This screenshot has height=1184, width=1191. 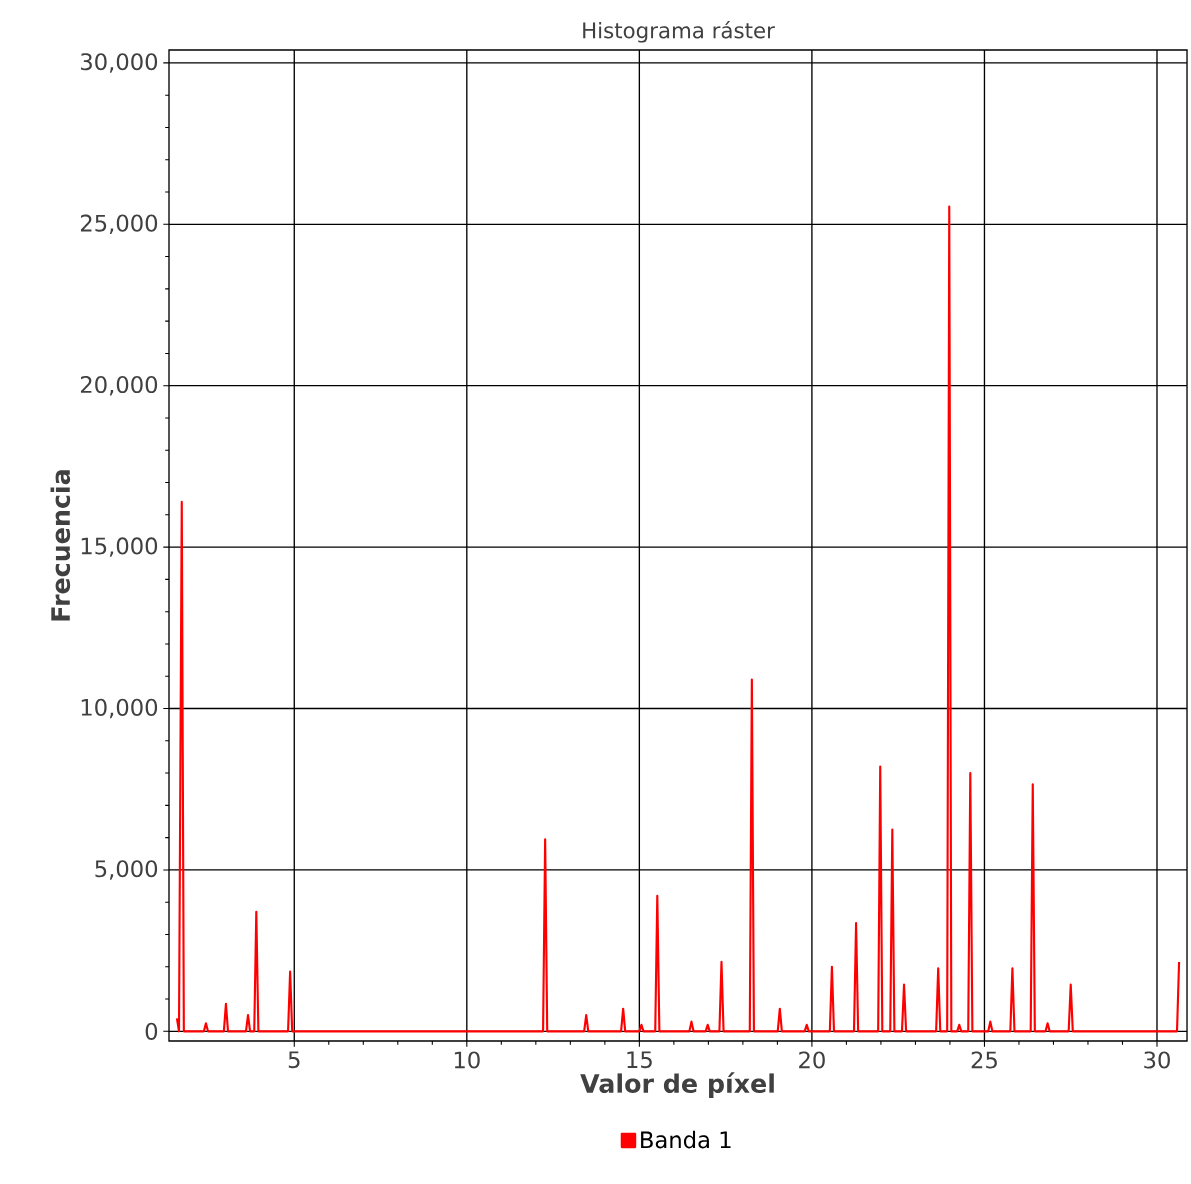 I want to click on x-axis-title: Valor de píxel, so click(x=677, y=1085).